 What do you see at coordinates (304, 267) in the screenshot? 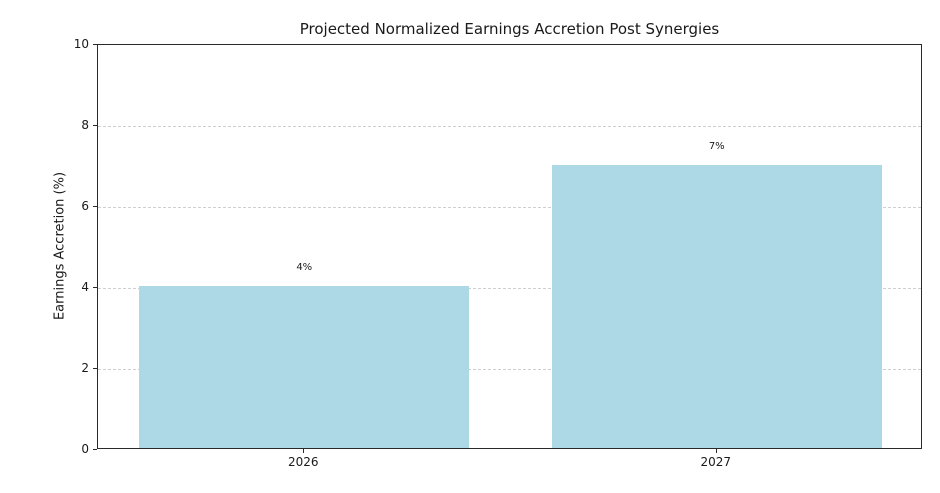
I see `bar-value-label-2026: 4%` at bounding box center [304, 267].